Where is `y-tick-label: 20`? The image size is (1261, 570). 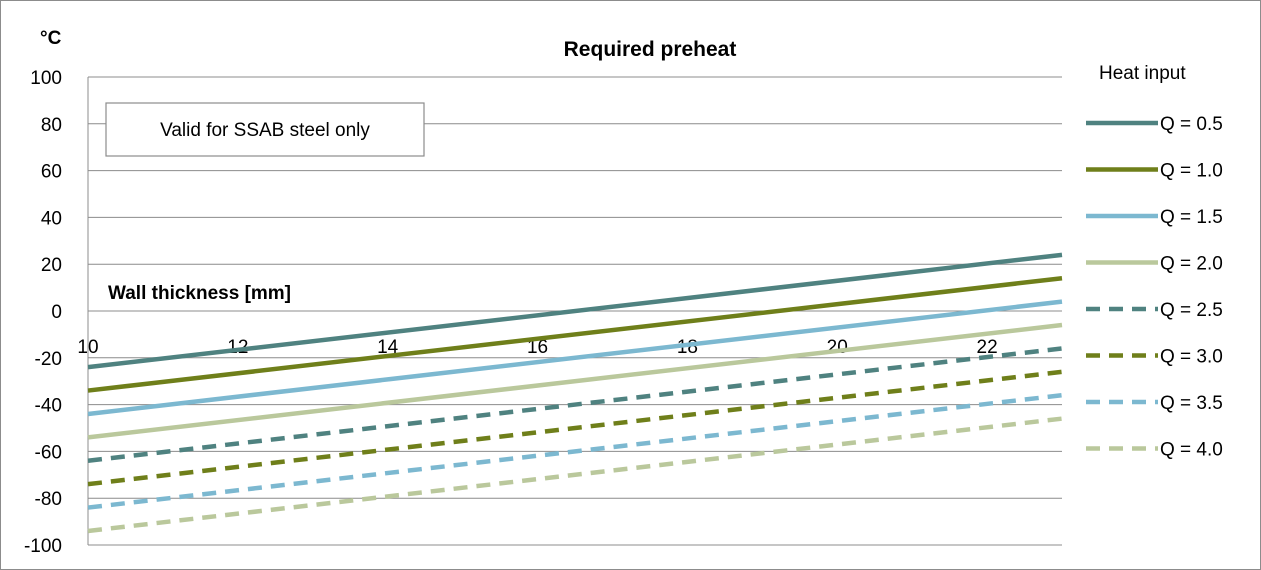 y-tick-label: 20 is located at coordinates (51, 265).